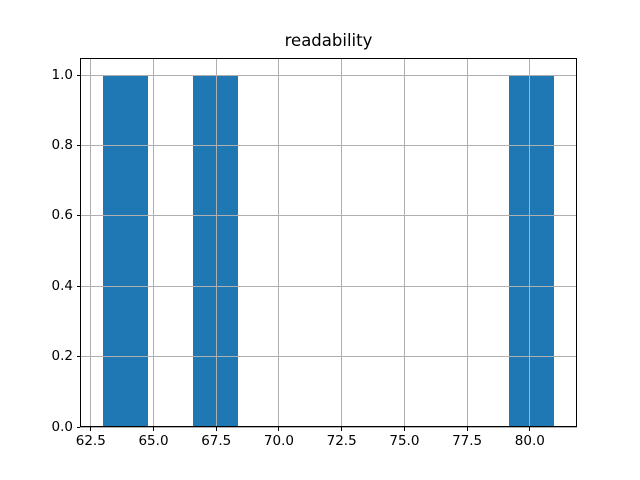  I want to click on y-tick-label: 0.8, so click(62, 144).